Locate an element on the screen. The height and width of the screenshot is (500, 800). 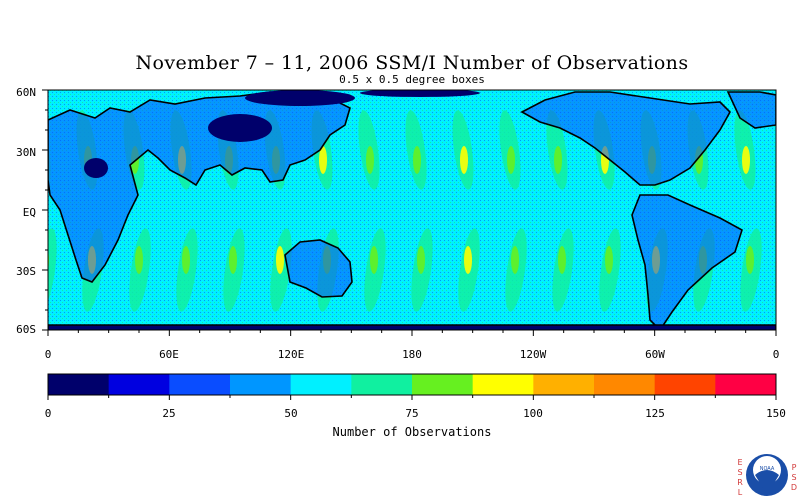
noaa-bird-icon is located at coordinates (767, 482).